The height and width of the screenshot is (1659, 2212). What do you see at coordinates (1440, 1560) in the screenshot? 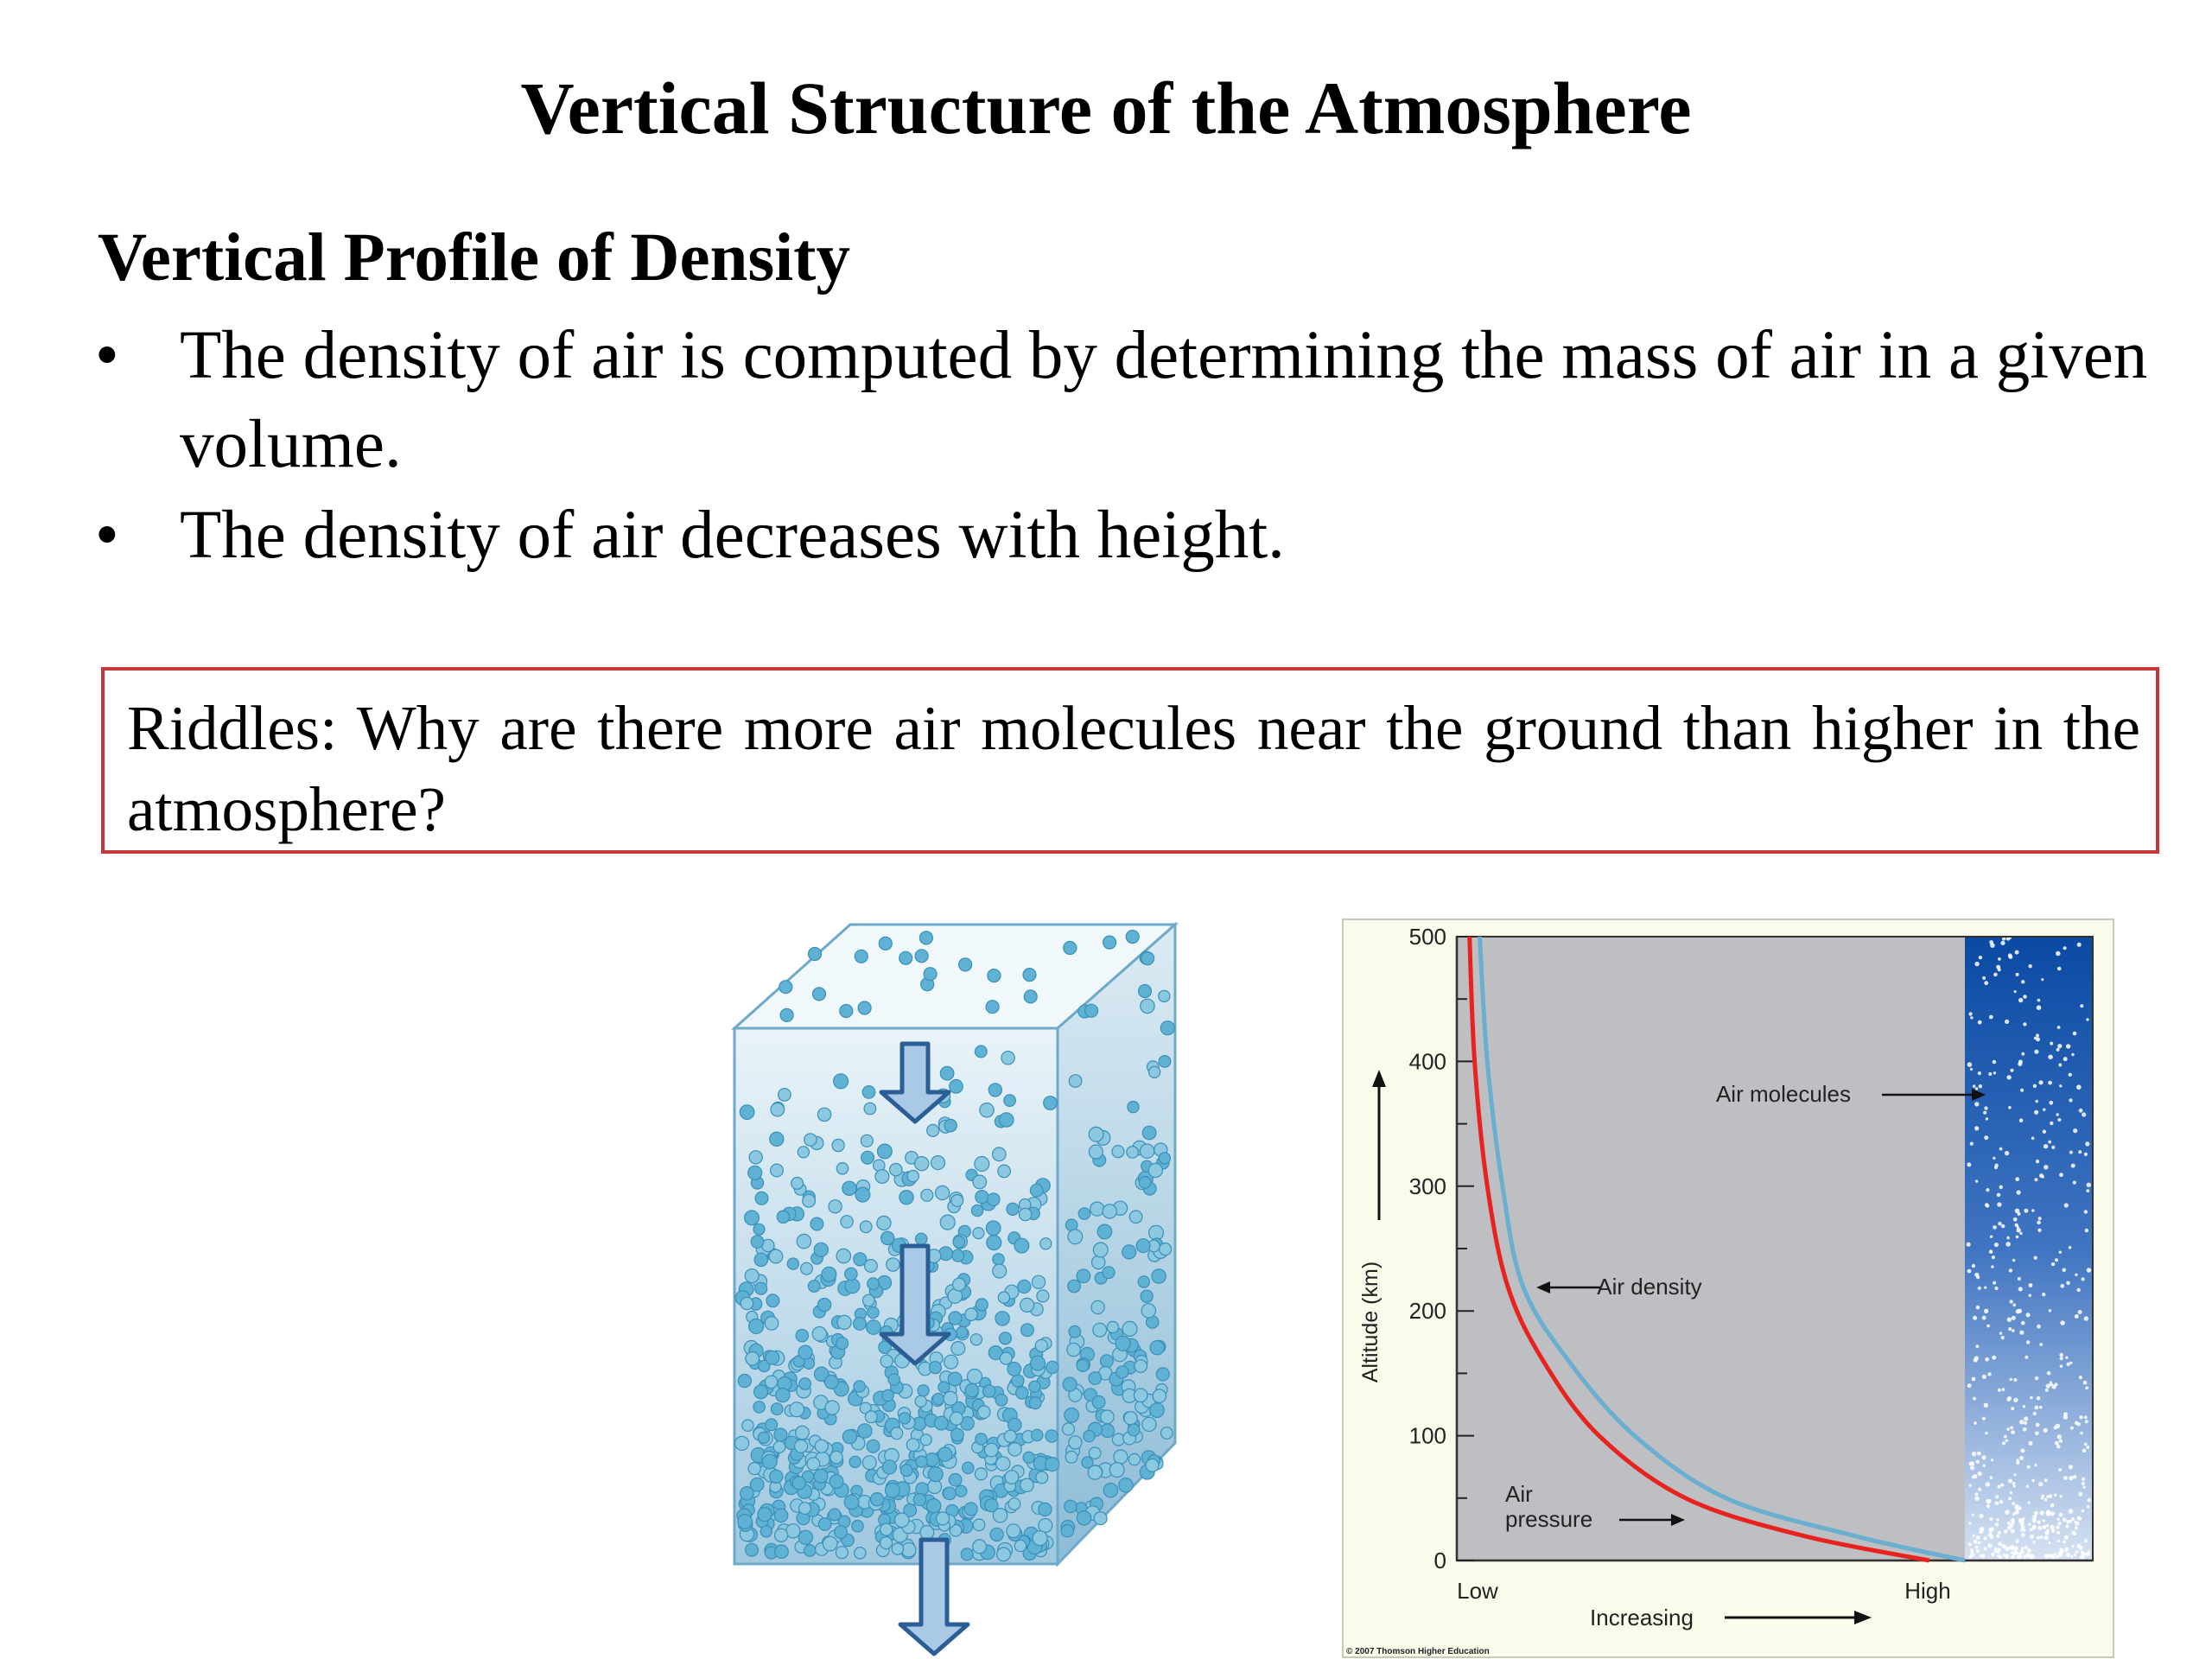
I see `y-tick-label: 0` at bounding box center [1440, 1560].